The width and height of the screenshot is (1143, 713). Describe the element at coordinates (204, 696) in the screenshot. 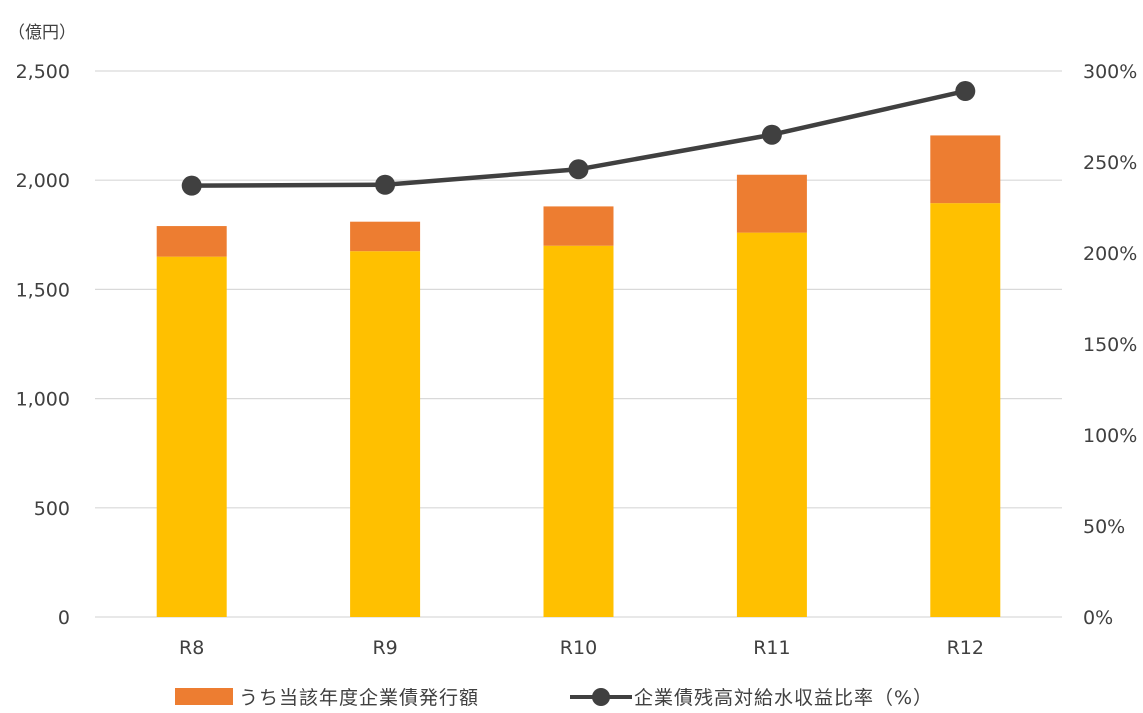

I see `legend-swatch-orange` at that location.